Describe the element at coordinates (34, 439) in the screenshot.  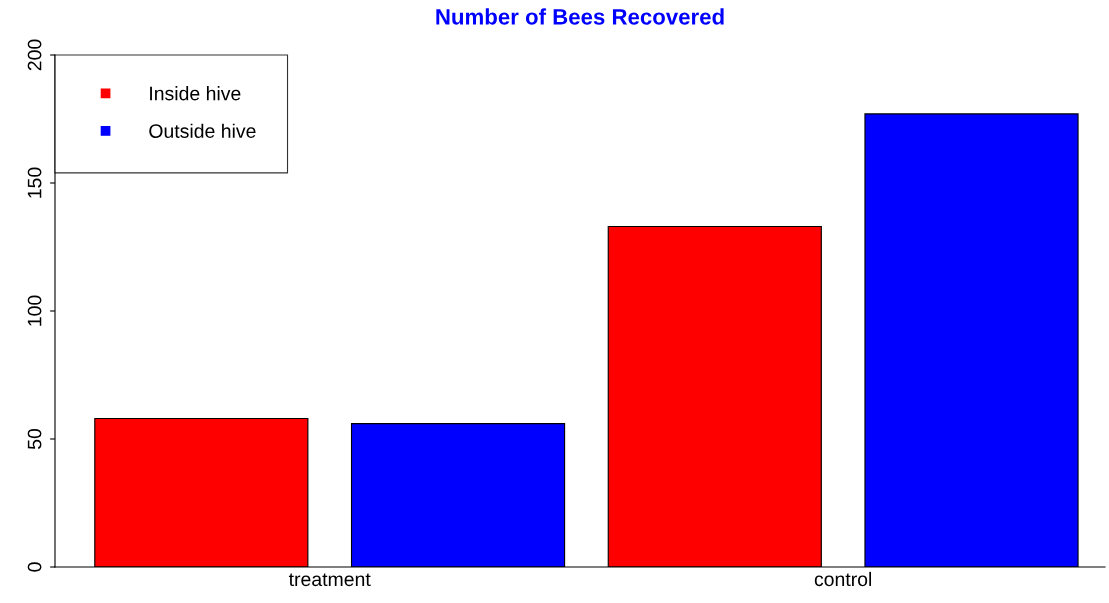
I see `y-tick-label: 50` at that location.